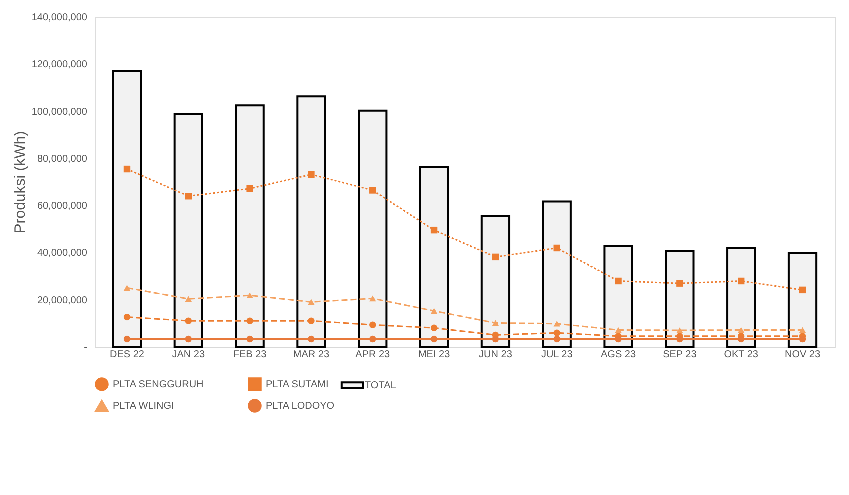  I want to click on x-tick-label: MEI 23, so click(434, 355).